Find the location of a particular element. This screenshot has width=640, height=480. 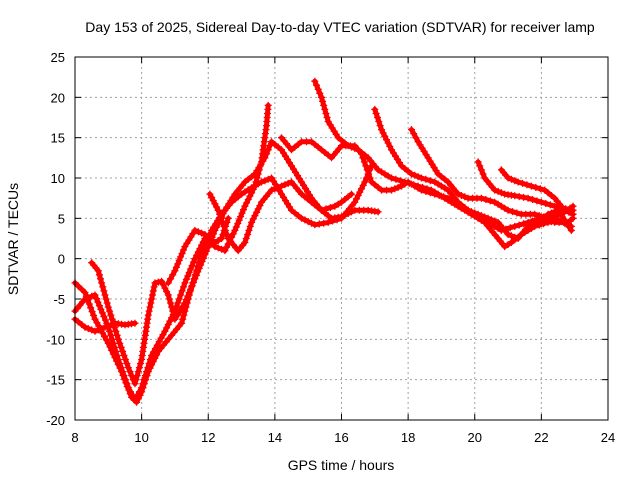

x-tick-label: 16 is located at coordinates (341, 437).